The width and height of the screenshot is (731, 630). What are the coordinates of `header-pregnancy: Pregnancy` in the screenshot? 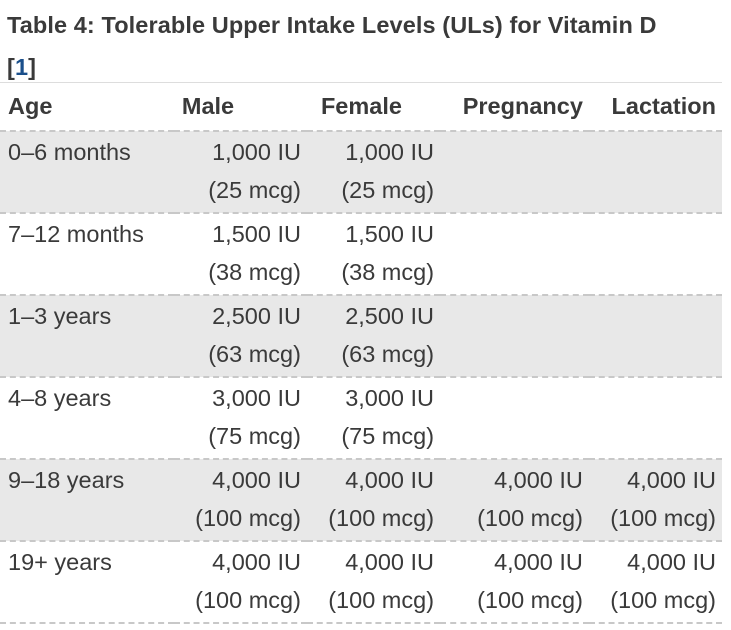 It's located at (522, 105).